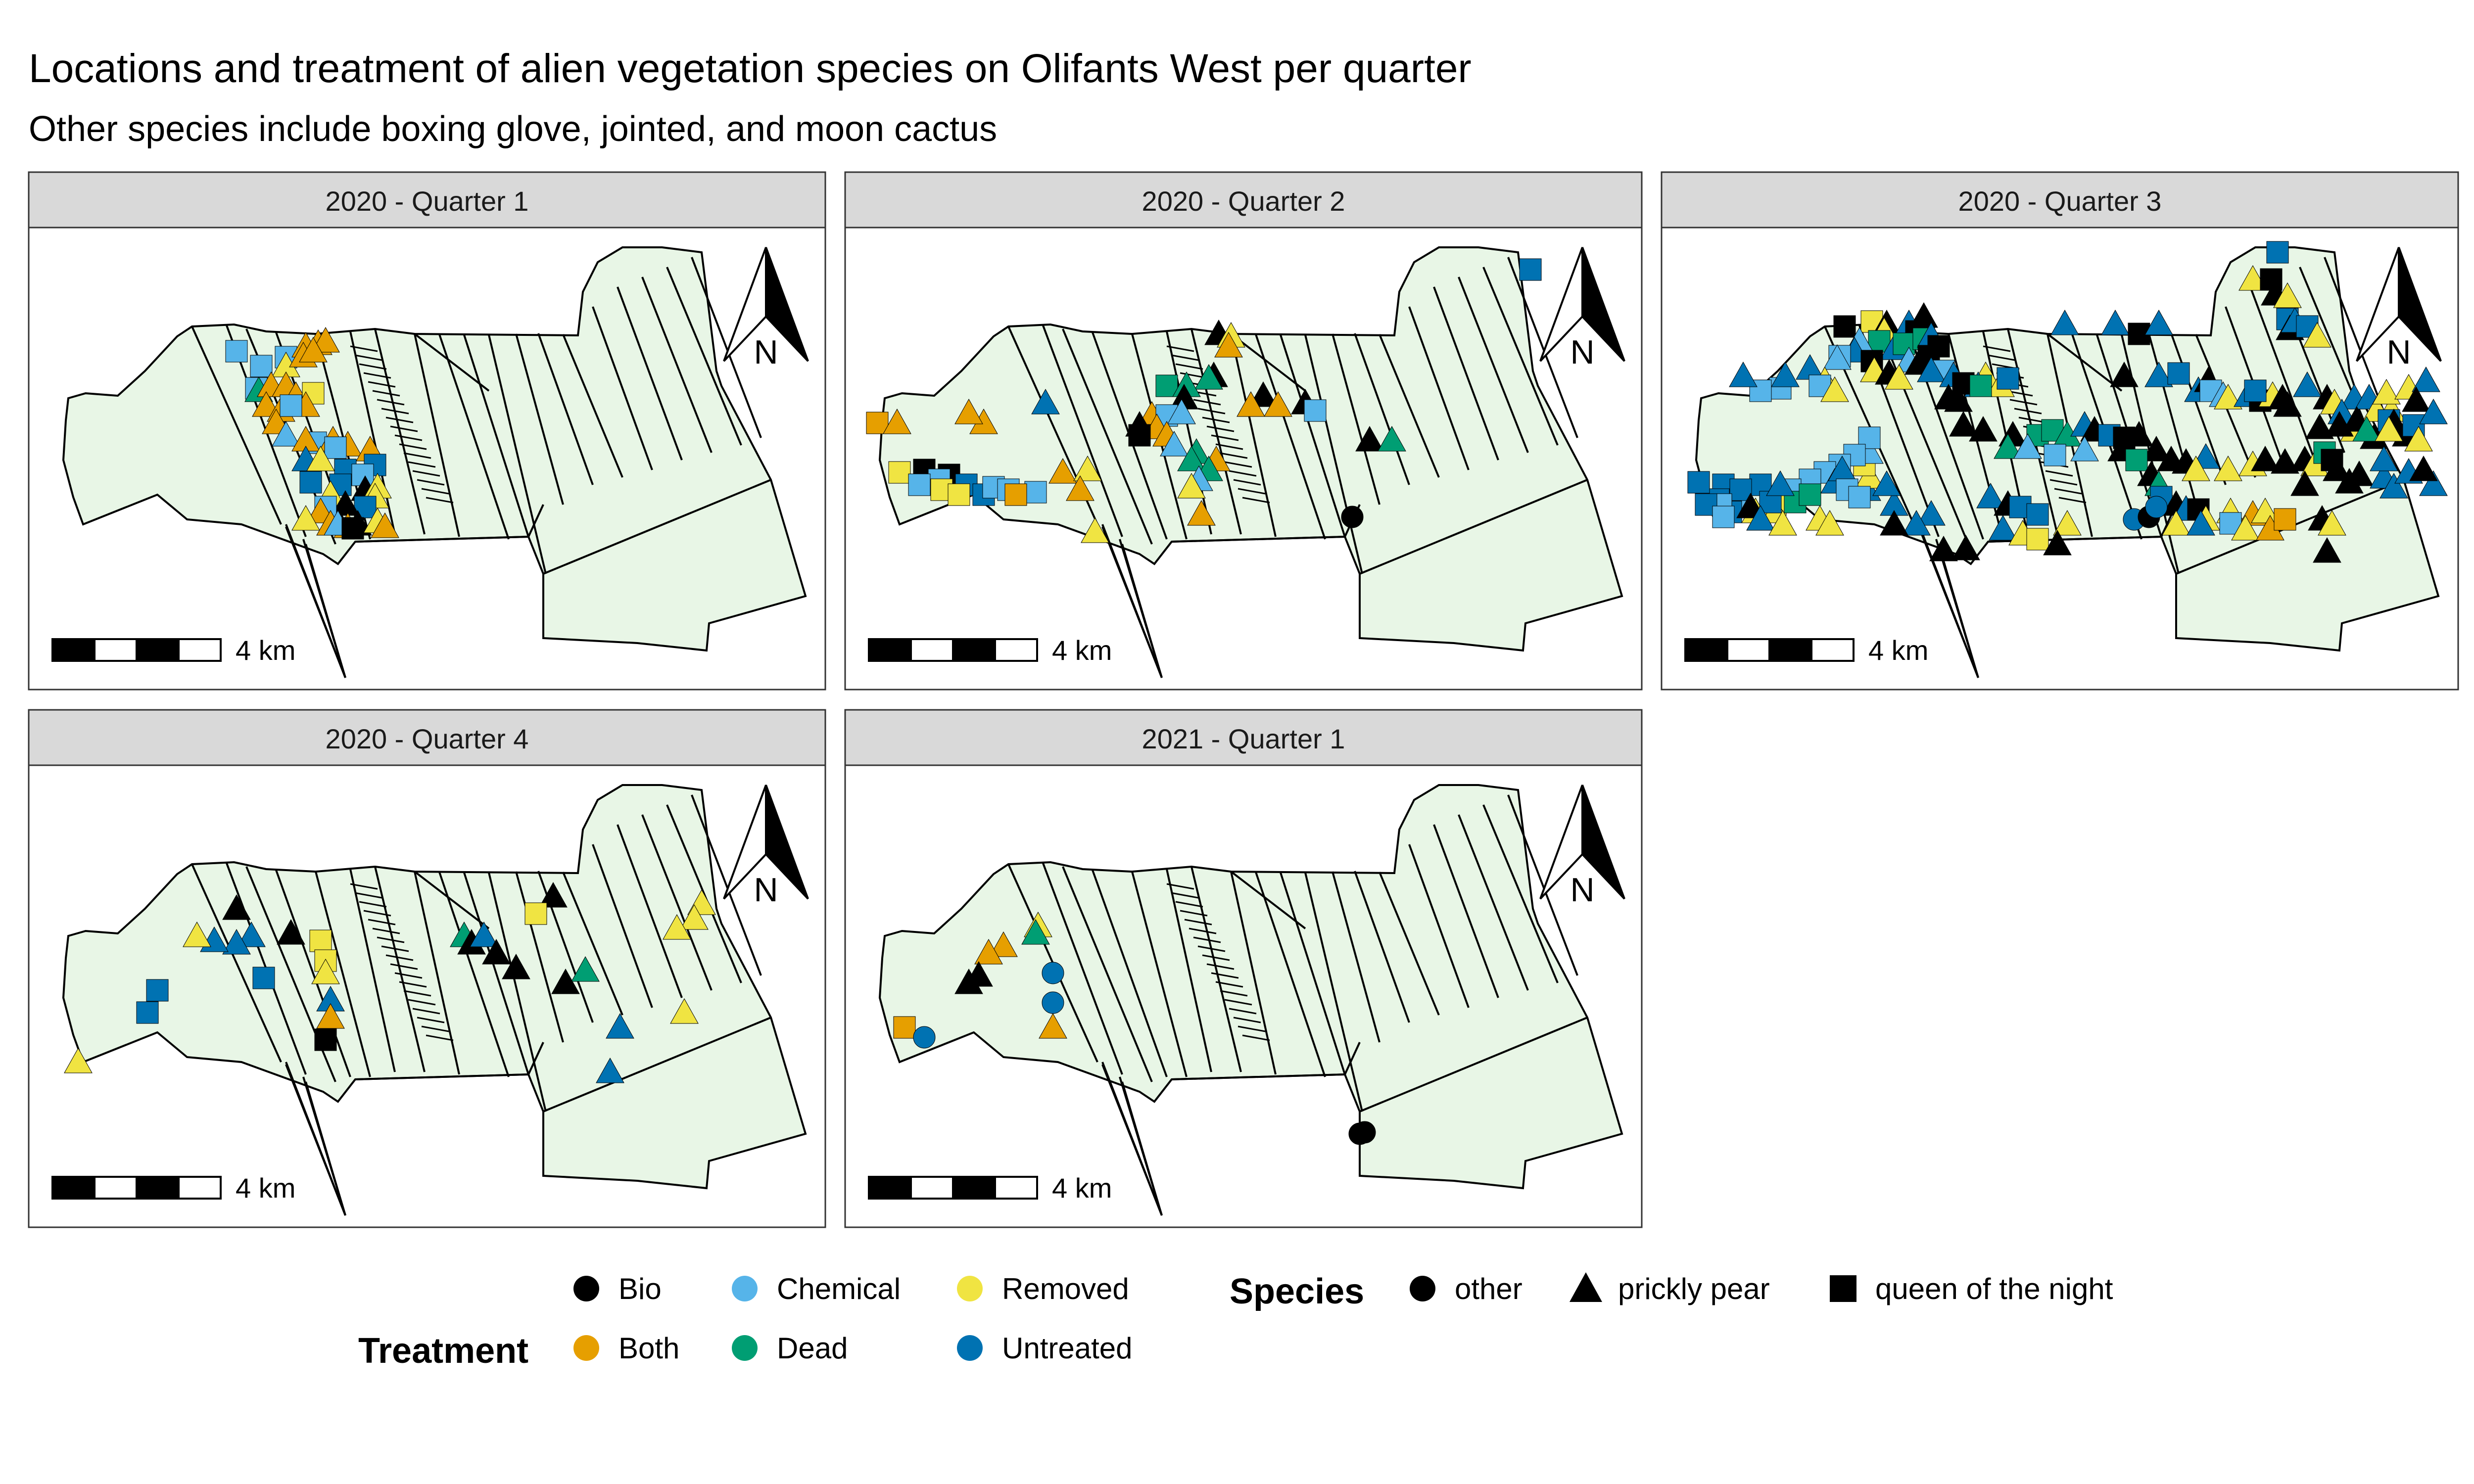 The width and height of the screenshot is (2474, 1484). I want to click on scale-bar-label: 4 km, so click(1898, 650).